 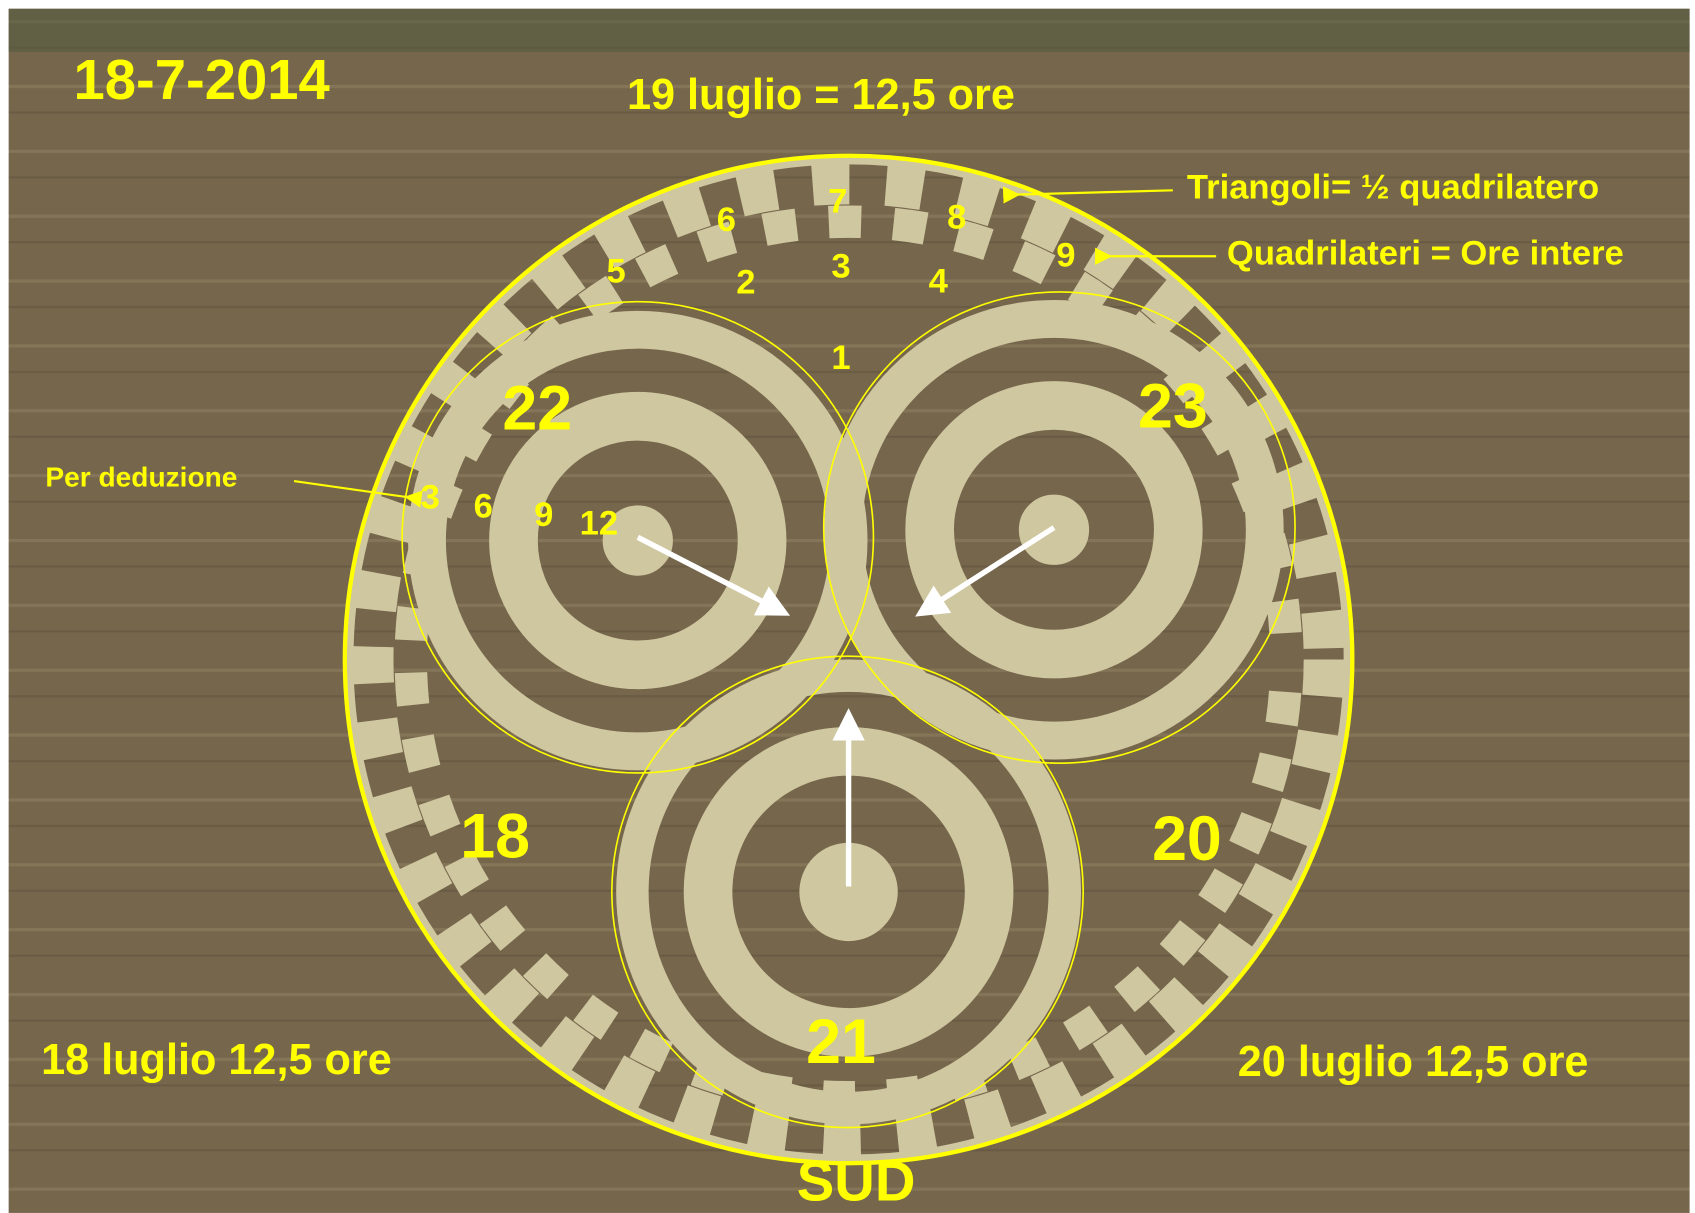 What do you see at coordinates (847, 892) in the screenshot?
I see `circle-bottom` at bounding box center [847, 892].